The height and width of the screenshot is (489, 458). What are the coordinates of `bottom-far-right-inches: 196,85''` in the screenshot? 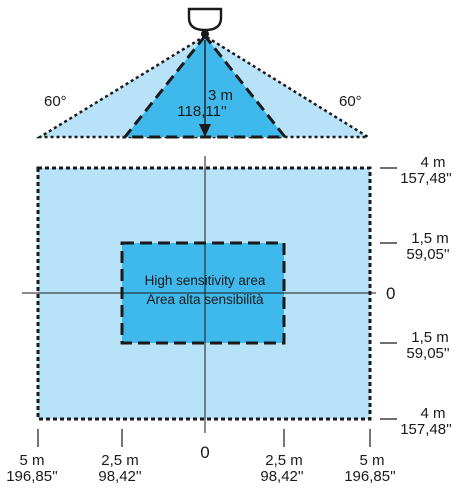 It's located at (370, 476).